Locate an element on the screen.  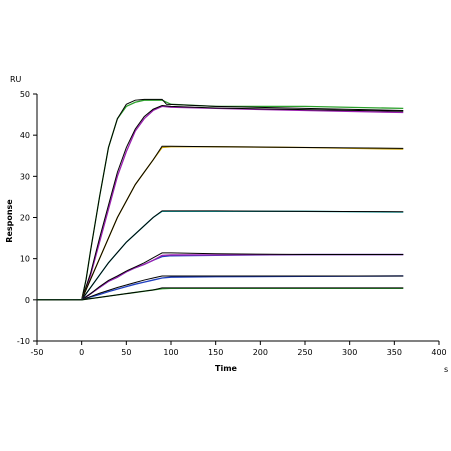
y-tick-label: 20 is located at coordinates (25, 218).